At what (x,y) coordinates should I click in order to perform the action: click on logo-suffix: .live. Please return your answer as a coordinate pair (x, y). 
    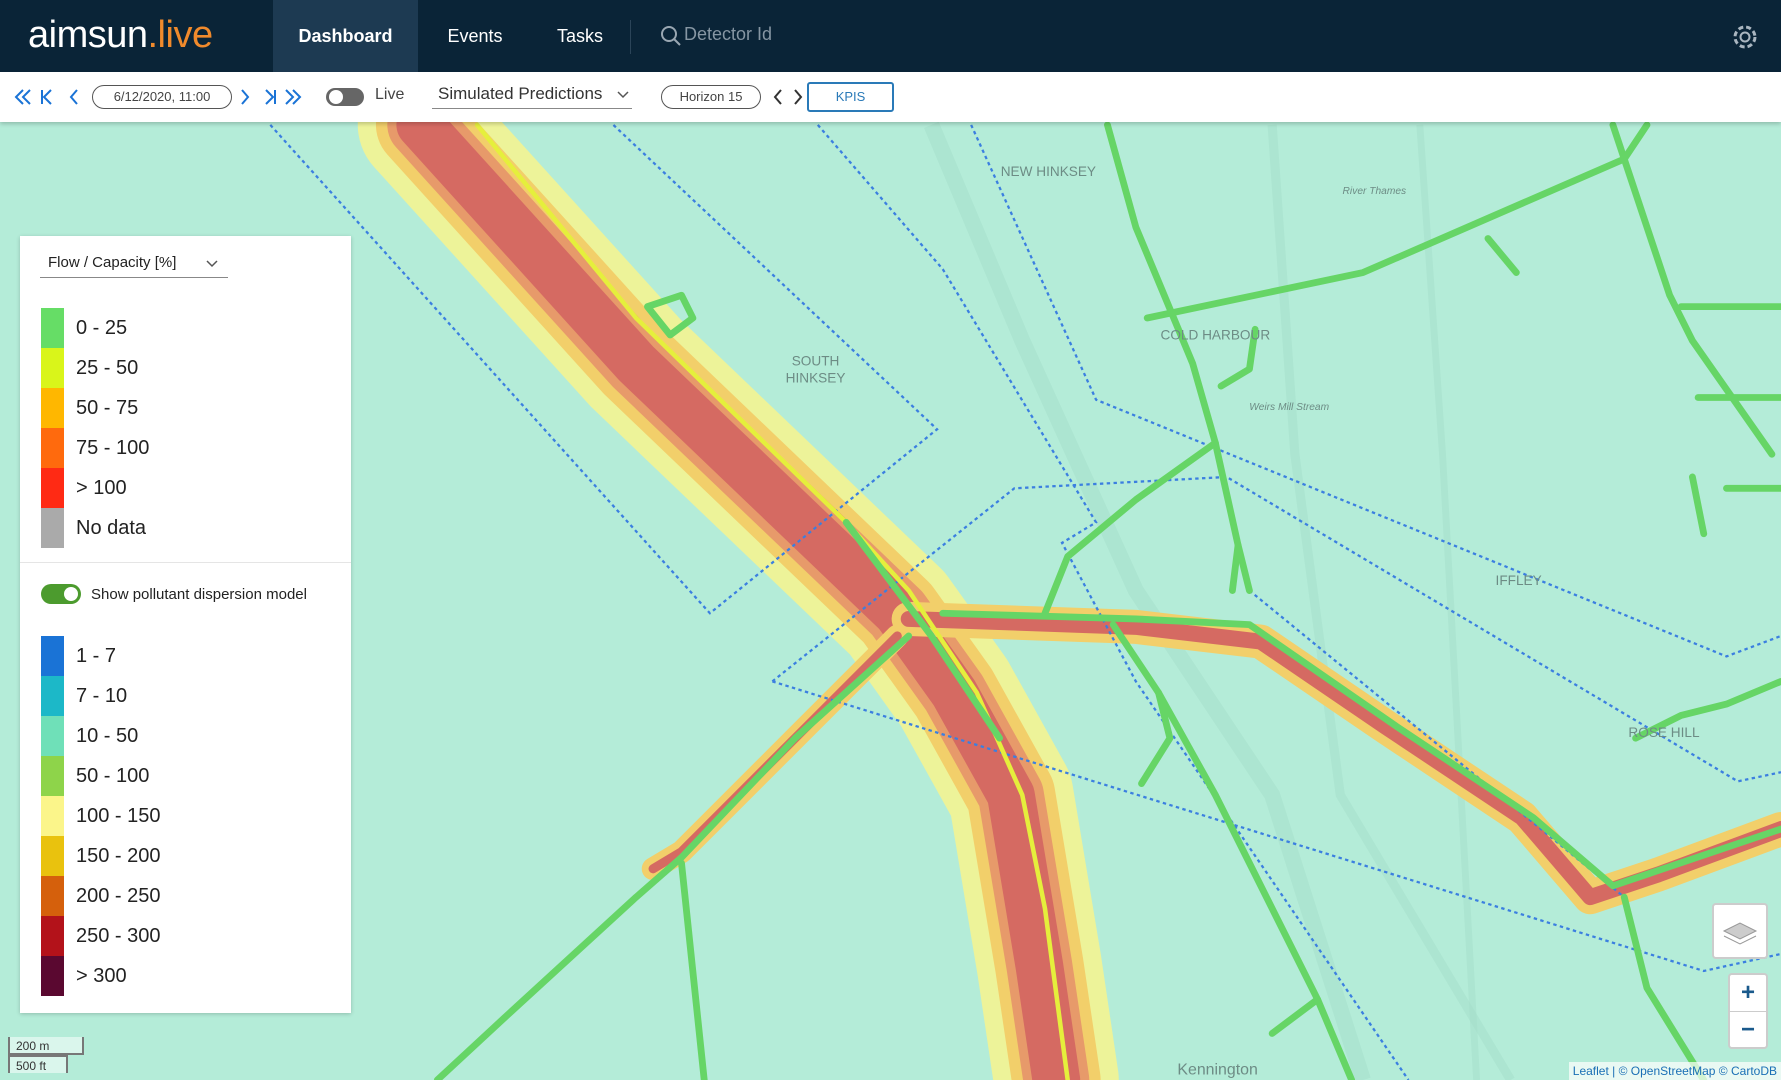
    Looking at the image, I should click on (180, 35).